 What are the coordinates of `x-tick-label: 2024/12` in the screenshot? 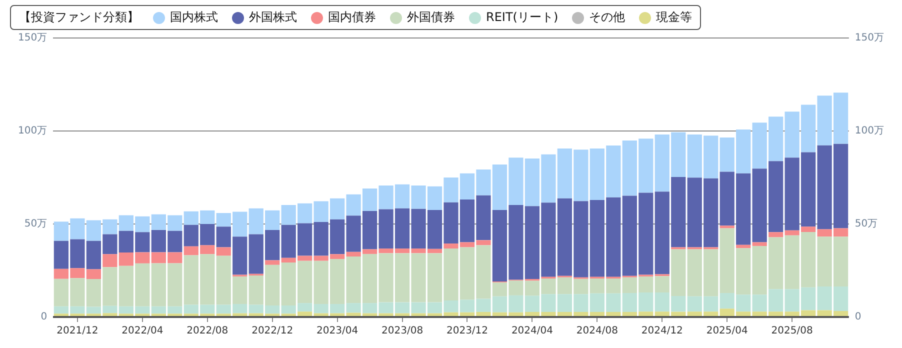 It's located at (662, 331).